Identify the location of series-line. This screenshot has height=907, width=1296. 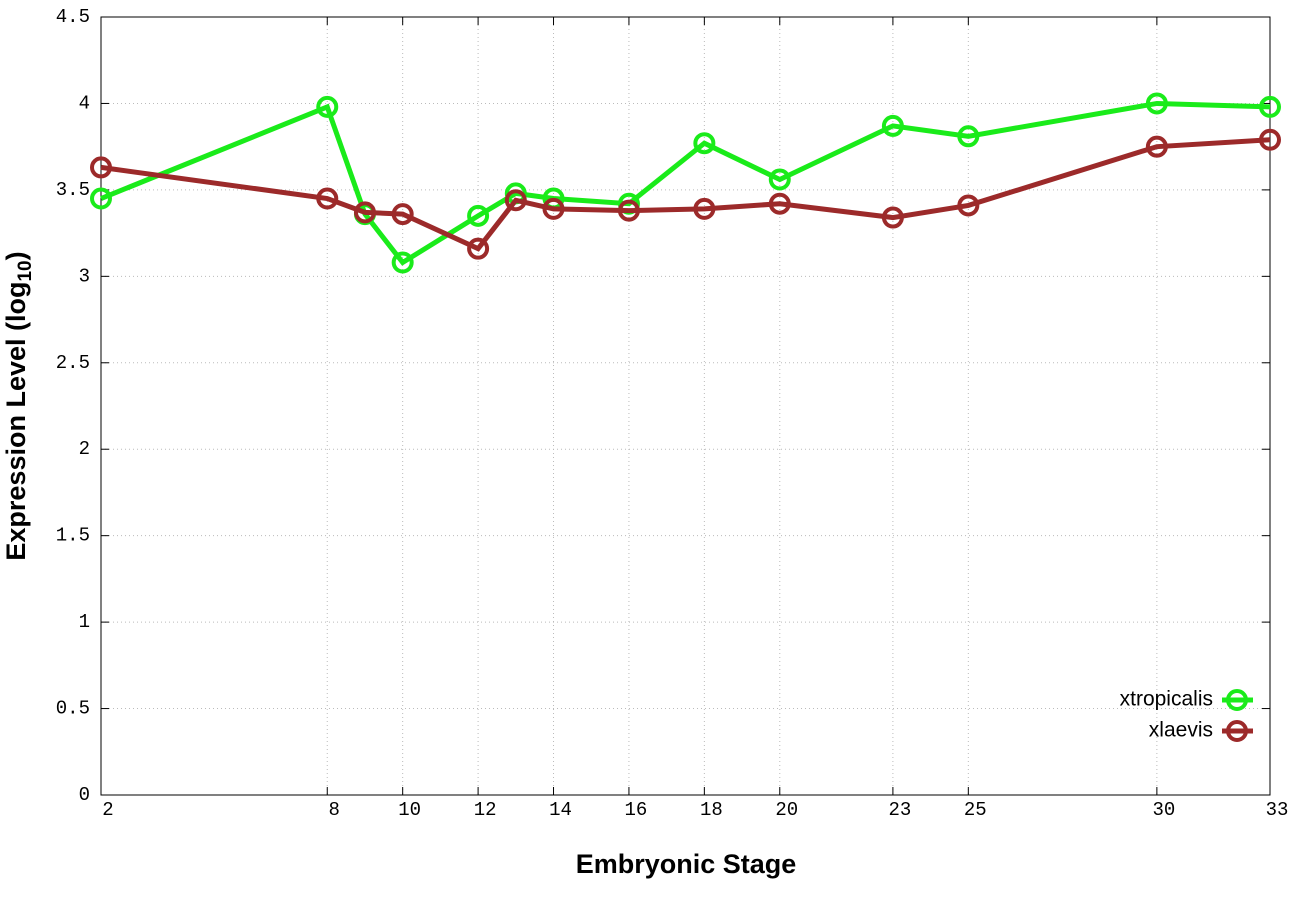
(685, 194).